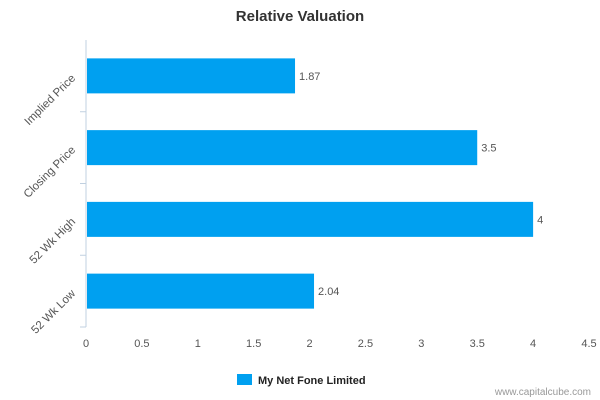  I want to click on x-tick-label: 0.5, so click(141, 344).